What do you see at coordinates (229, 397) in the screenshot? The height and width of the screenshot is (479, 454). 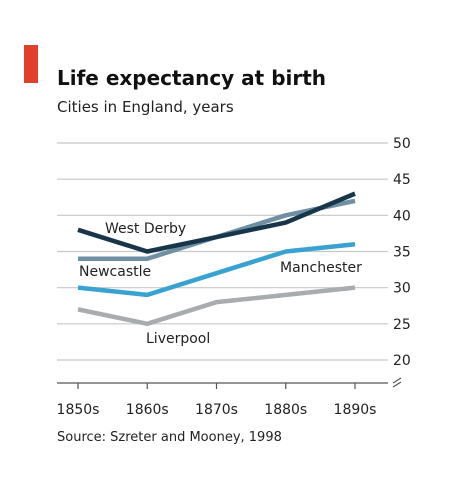 I see `x-axis: 1850s 1860s 1870s 1880s 1890s` at bounding box center [229, 397].